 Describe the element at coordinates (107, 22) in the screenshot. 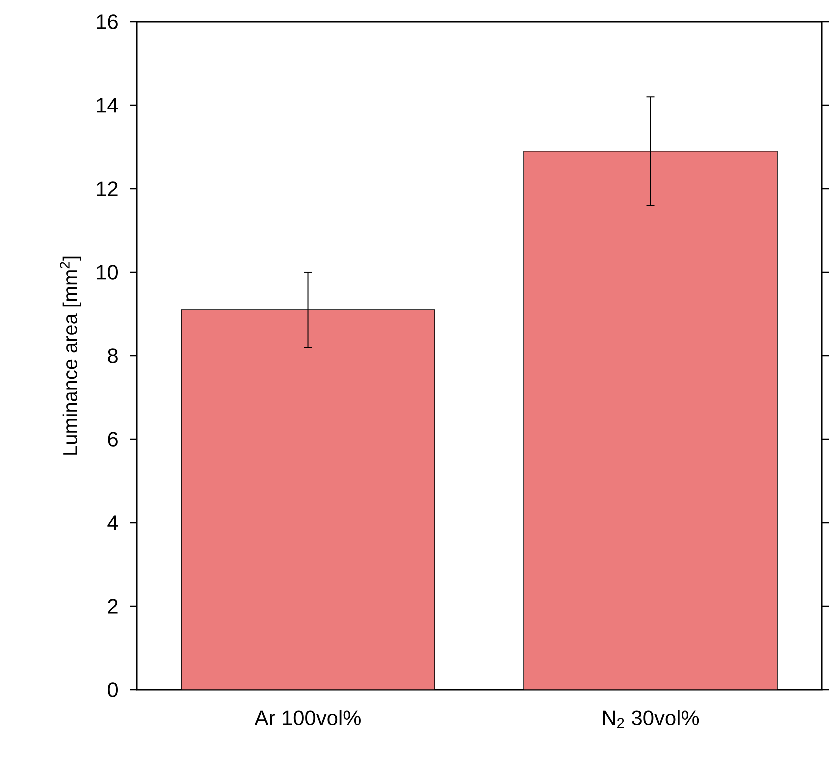

I see `y-tick-label: 16` at that location.